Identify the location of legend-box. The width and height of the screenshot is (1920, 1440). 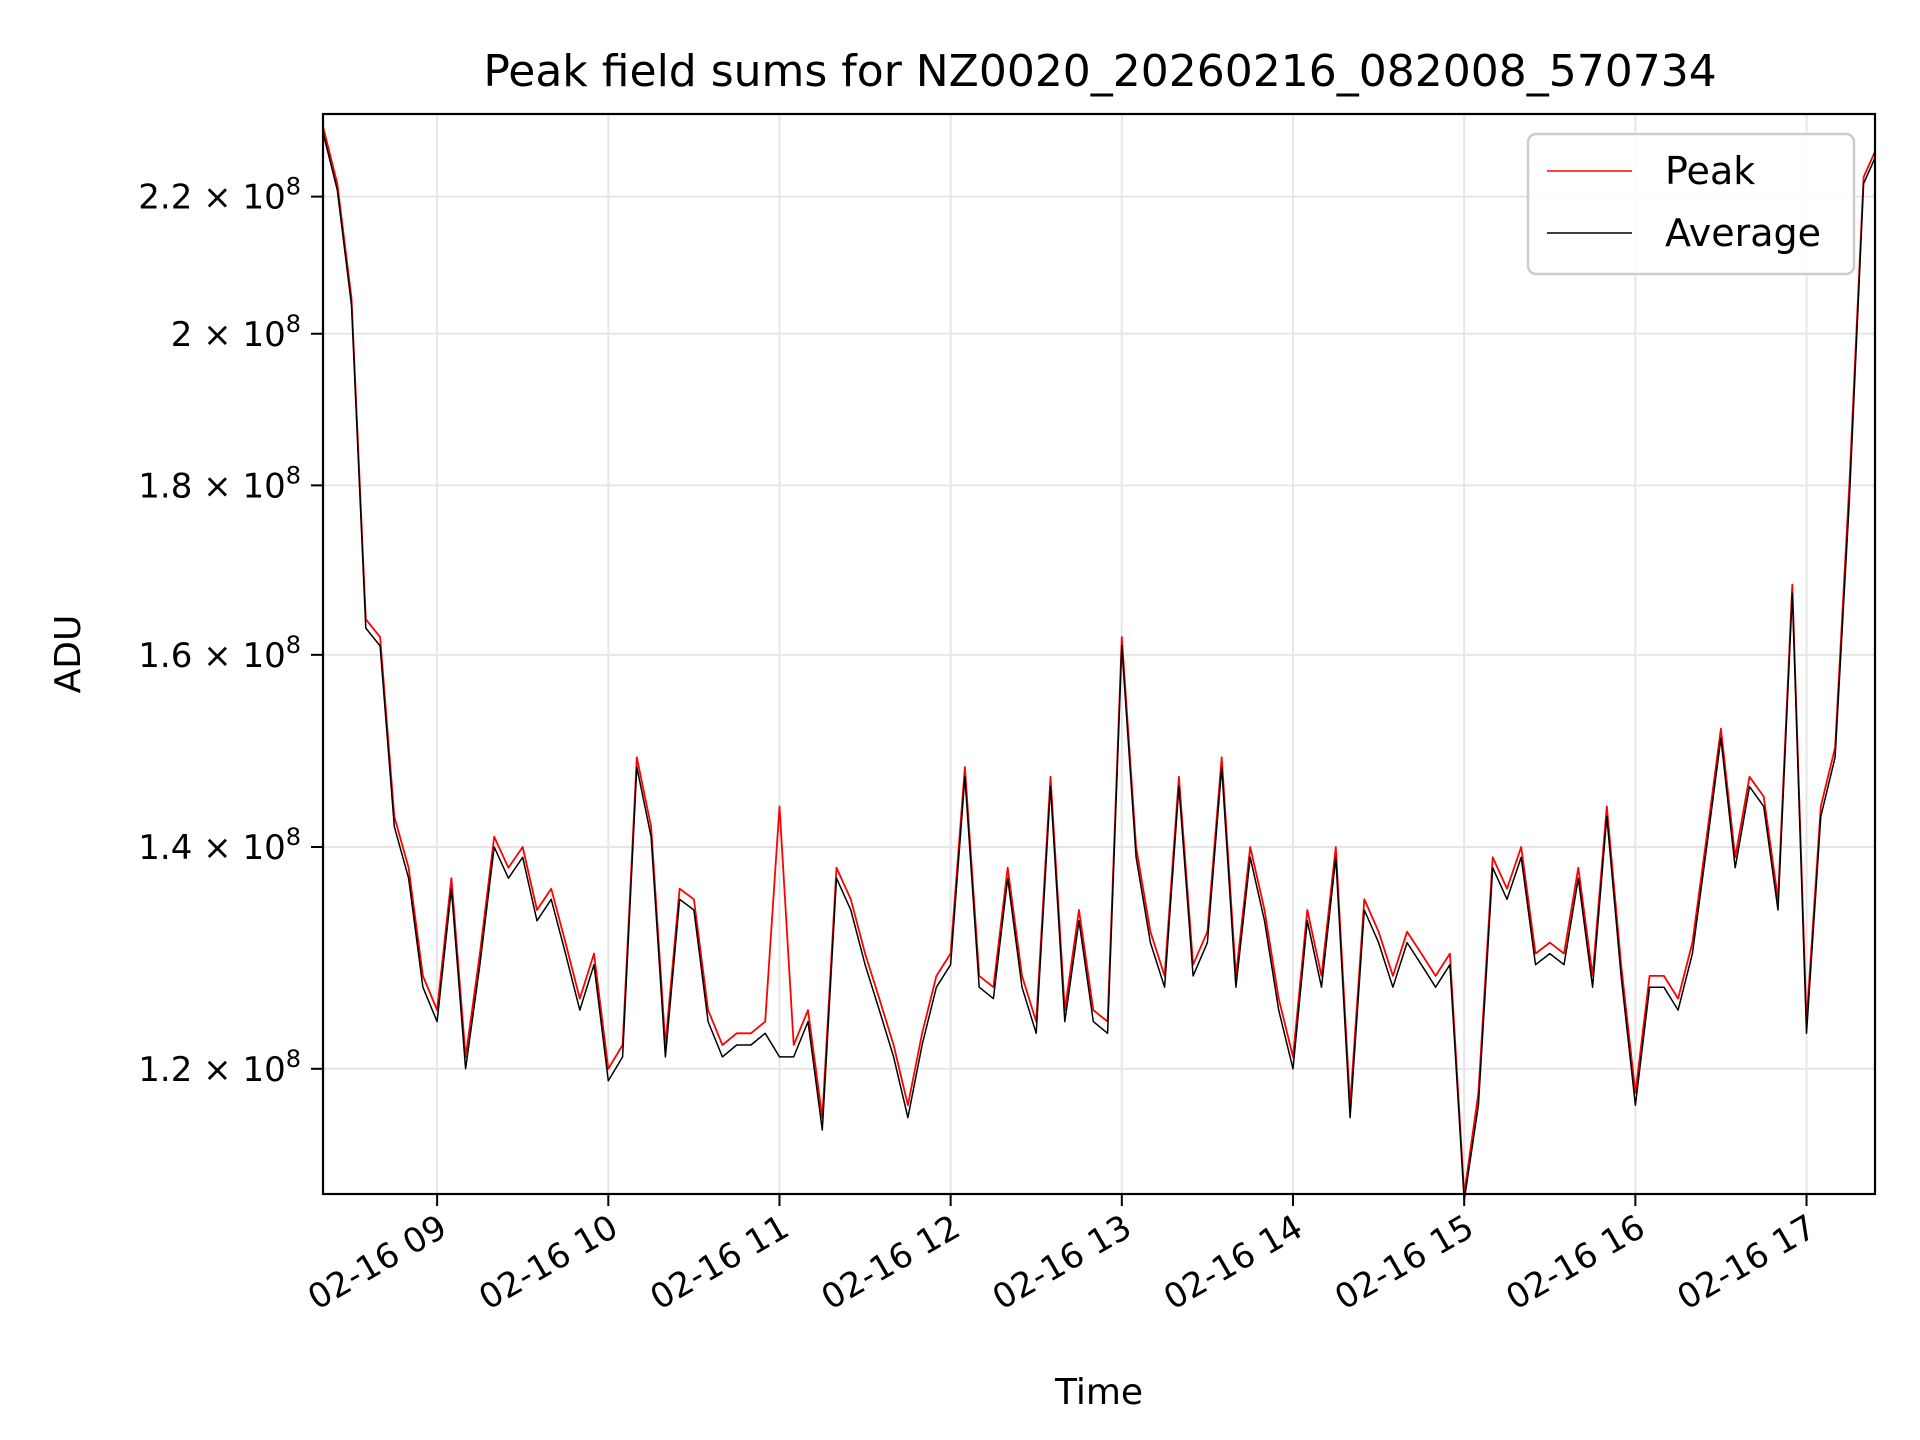
(1691, 204).